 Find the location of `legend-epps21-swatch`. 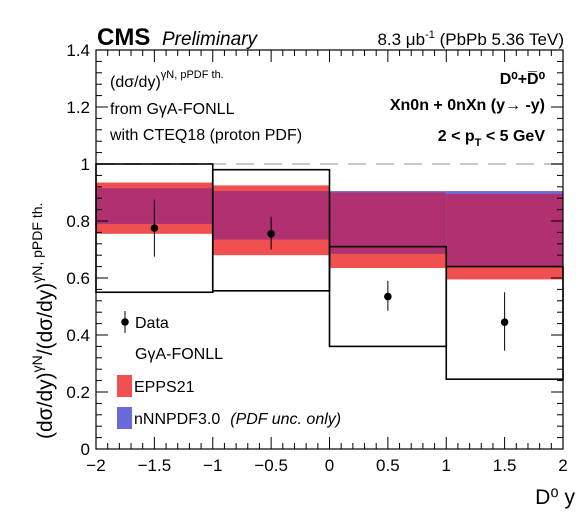

legend-epps21-swatch is located at coordinates (124, 386).